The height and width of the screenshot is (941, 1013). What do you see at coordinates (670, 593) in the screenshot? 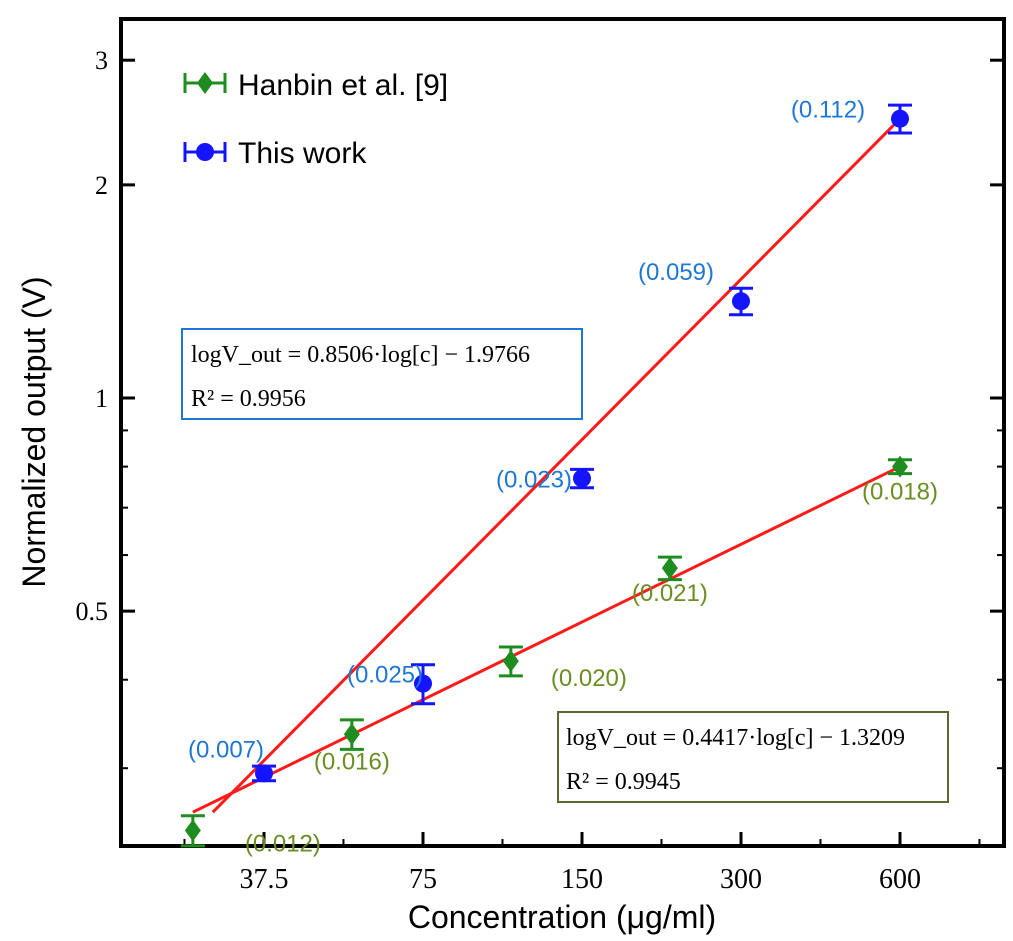
I see `error-label: (0.021)` at bounding box center [670, 593].